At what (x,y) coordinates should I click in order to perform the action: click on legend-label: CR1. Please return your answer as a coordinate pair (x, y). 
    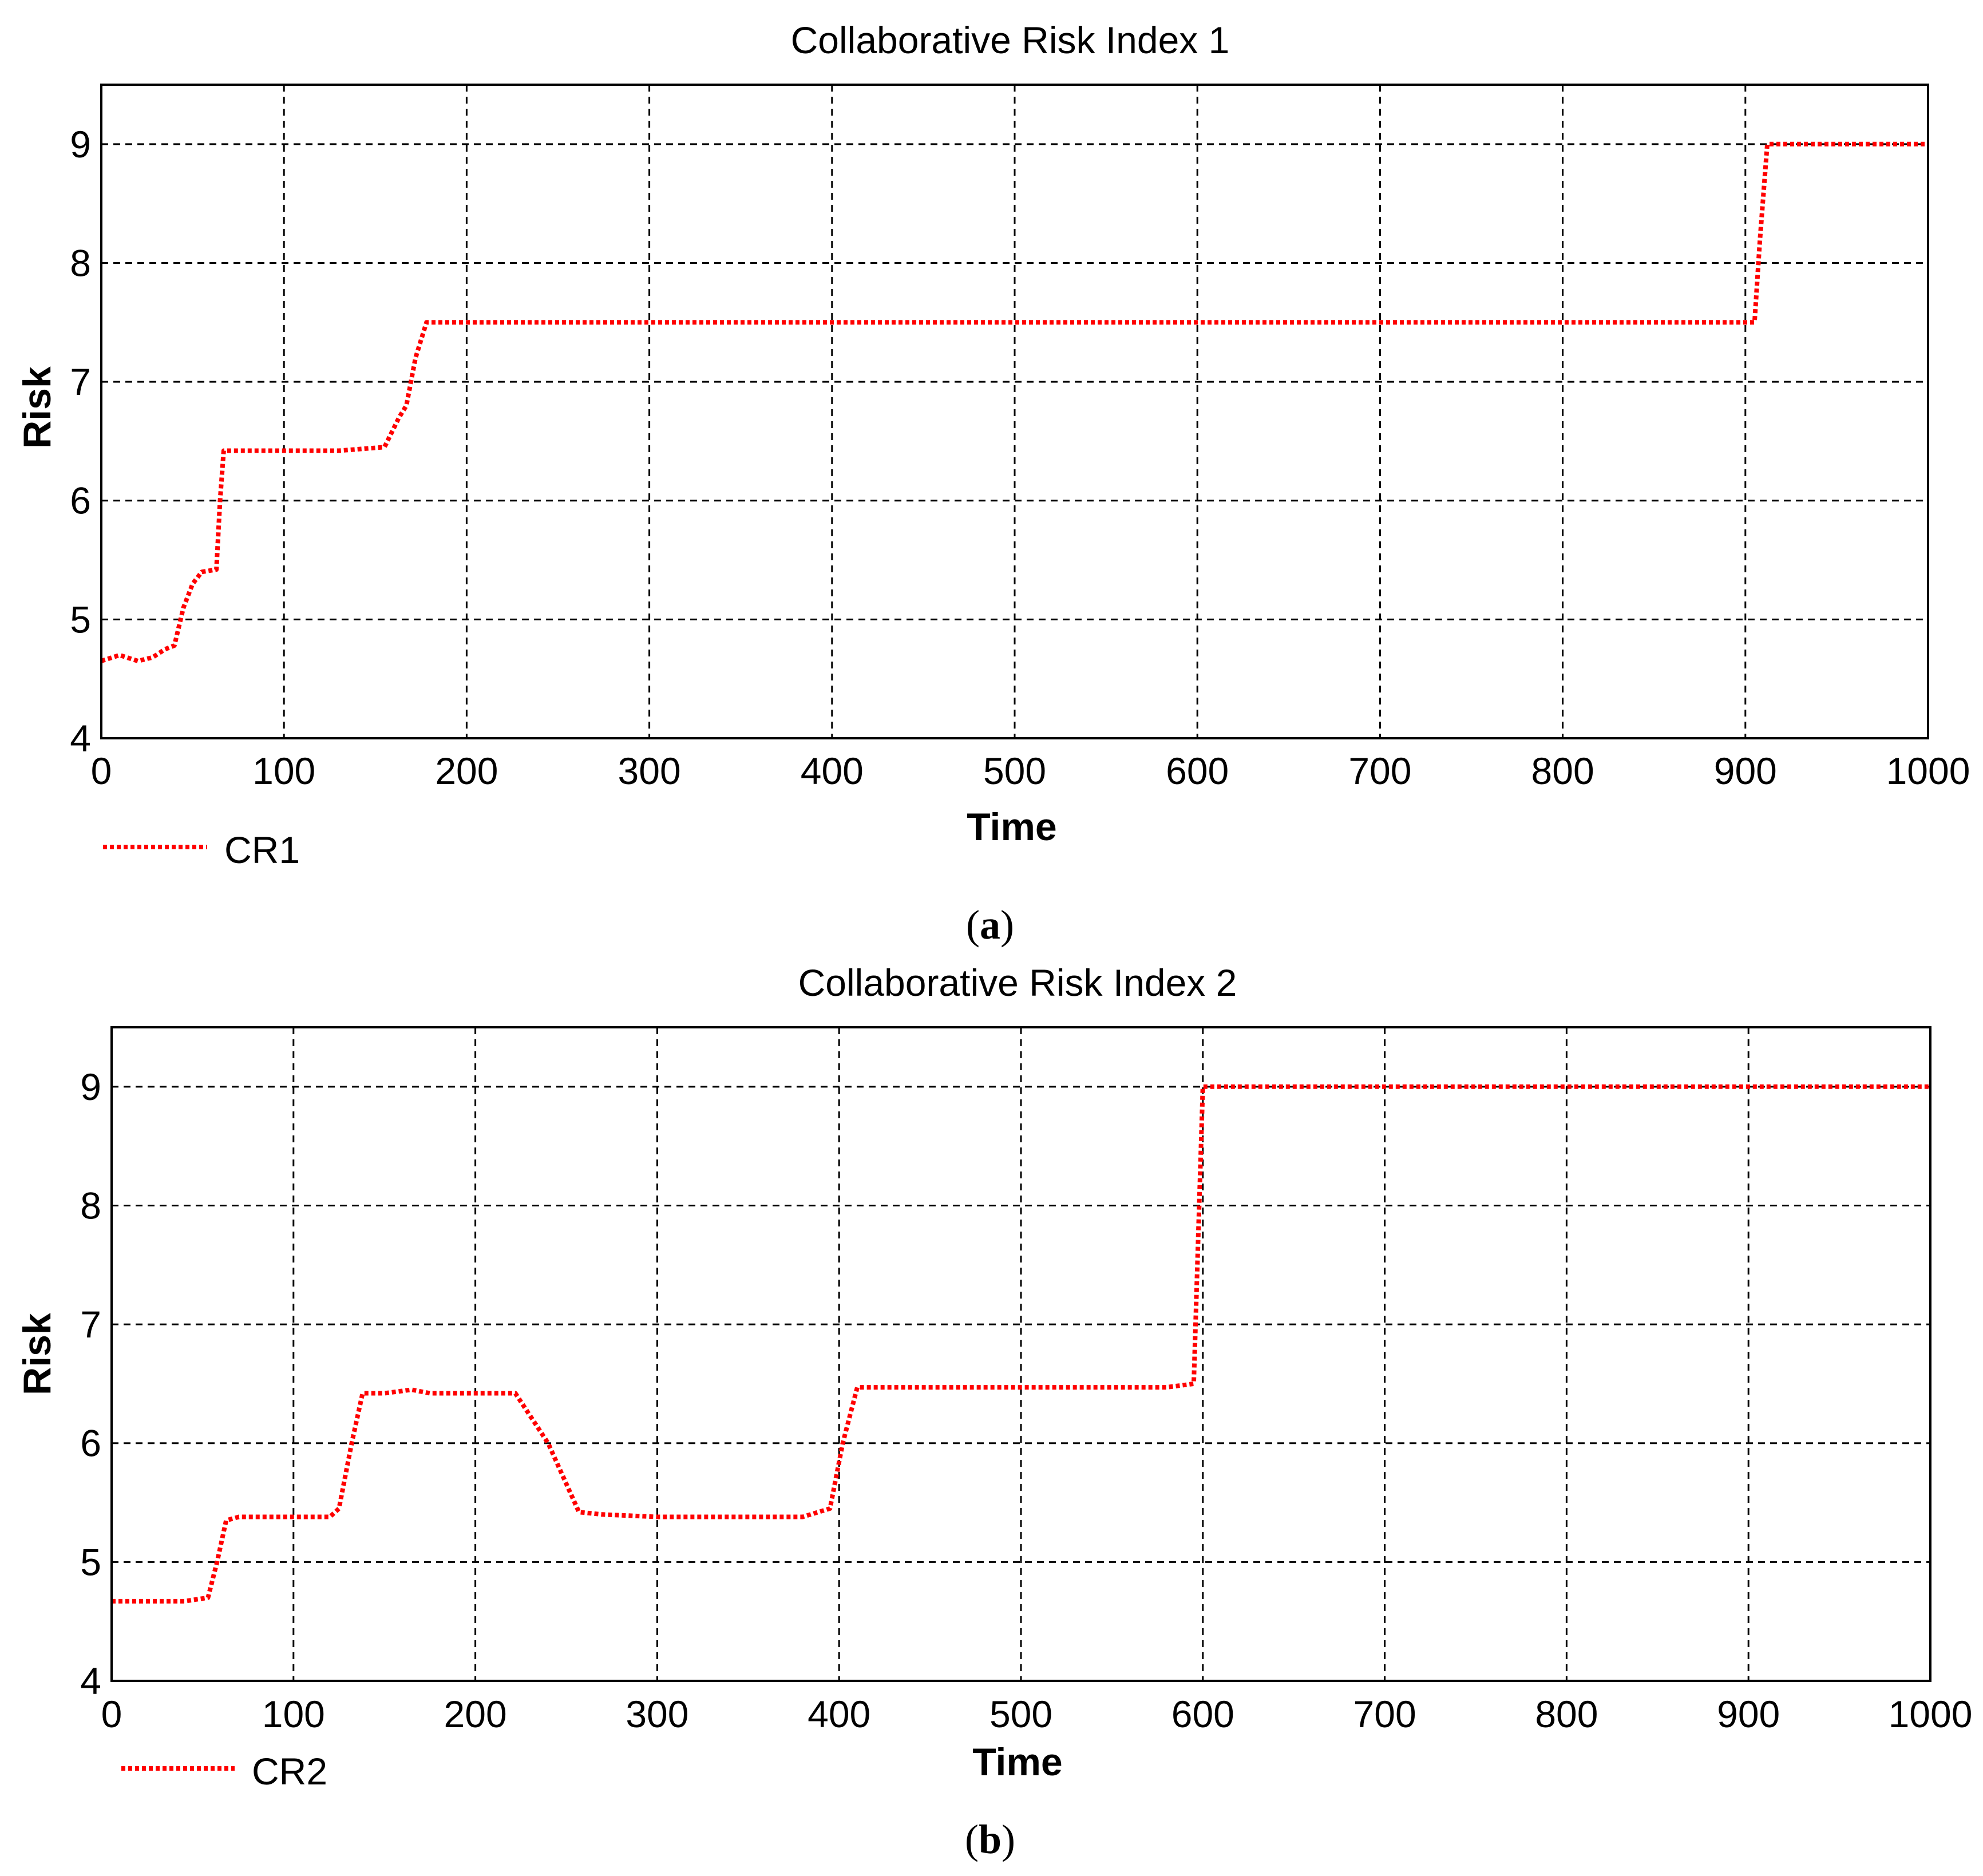
    Looking at the image, I should click on (262, 850).